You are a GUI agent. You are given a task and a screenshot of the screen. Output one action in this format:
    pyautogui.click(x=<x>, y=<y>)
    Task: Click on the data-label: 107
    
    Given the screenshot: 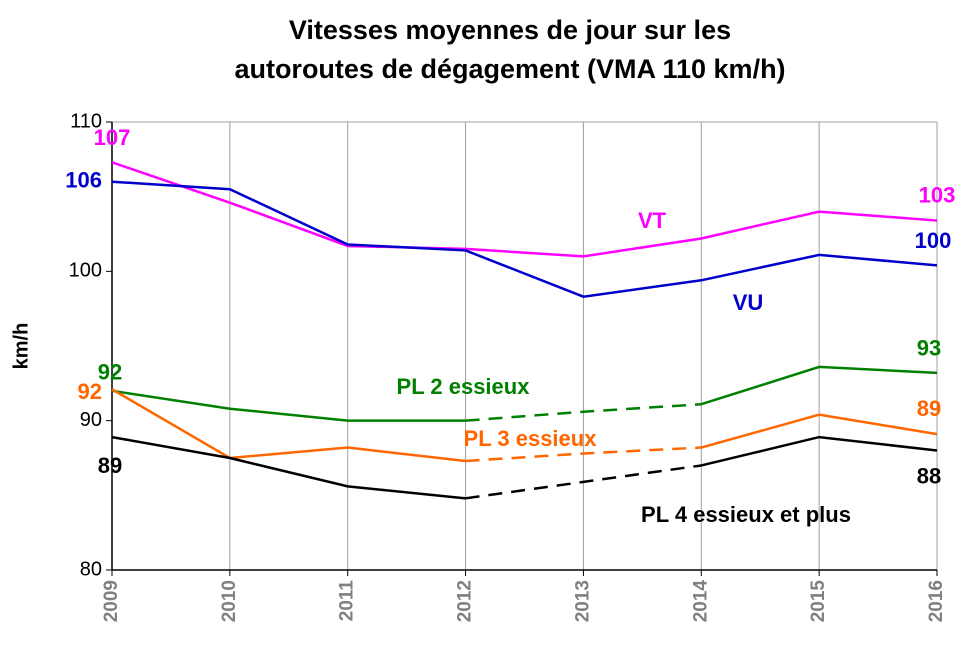 What is the action you would take?
    pyautogui.click(x=112, y=137)
    